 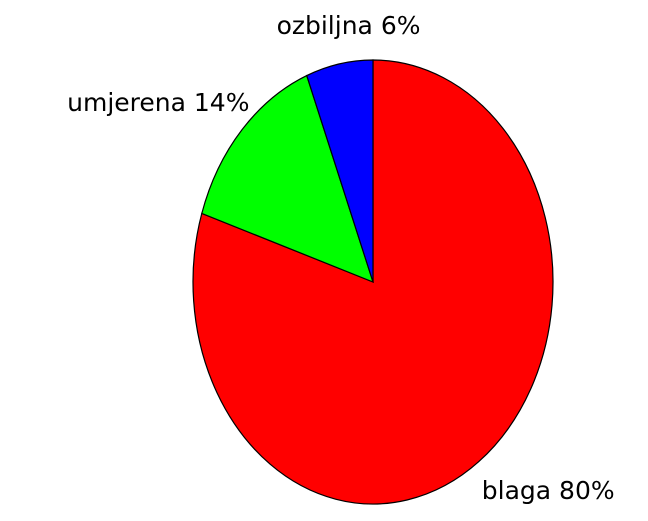 What do you see at coordinates (158, 102) in the screenshot?
I see `slice-label: umjerena 14%` at bounding box center [158, 102].